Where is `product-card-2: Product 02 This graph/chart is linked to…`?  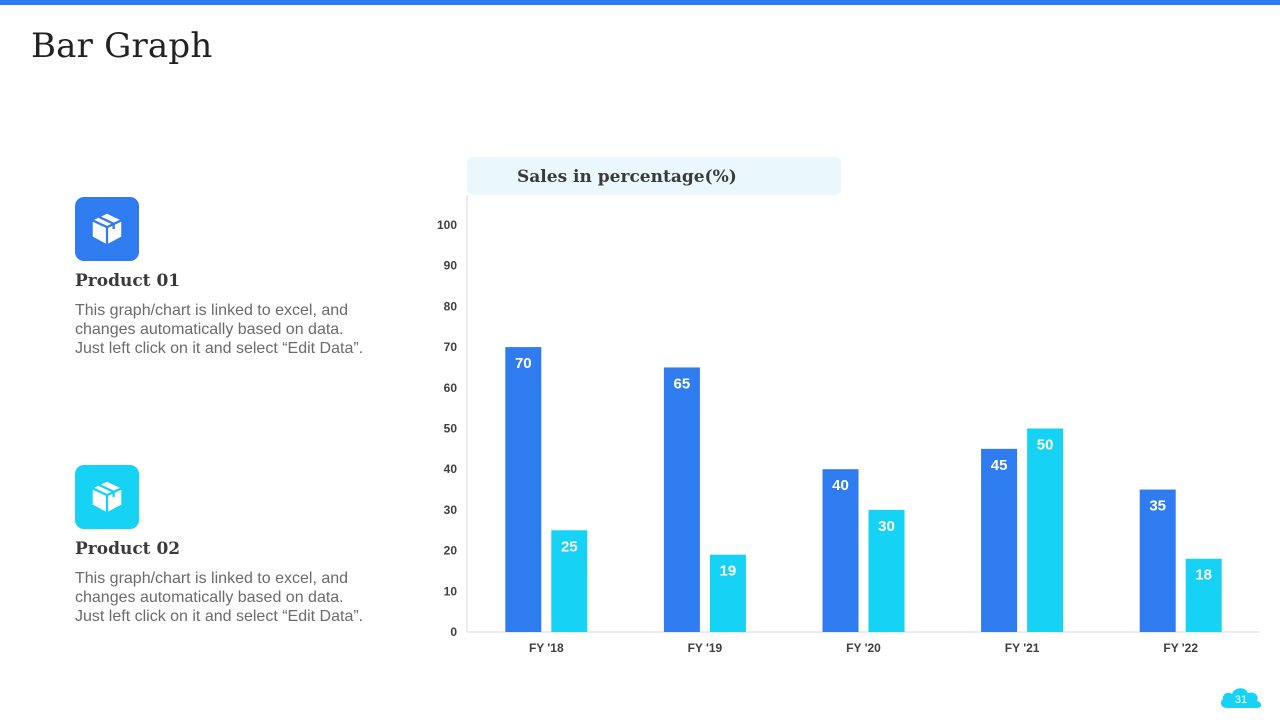 product-card-2: Product 02 This graph/chart is linked to… is located at coordinates (235, 545).